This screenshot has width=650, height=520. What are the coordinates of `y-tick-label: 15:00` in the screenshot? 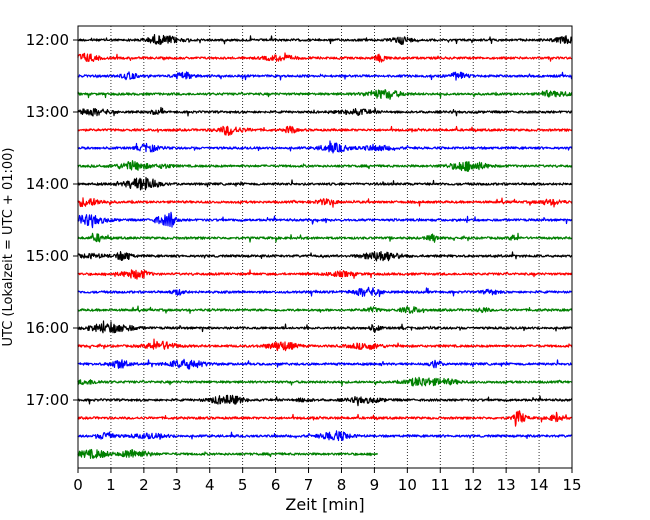 It's located at (47, 256).